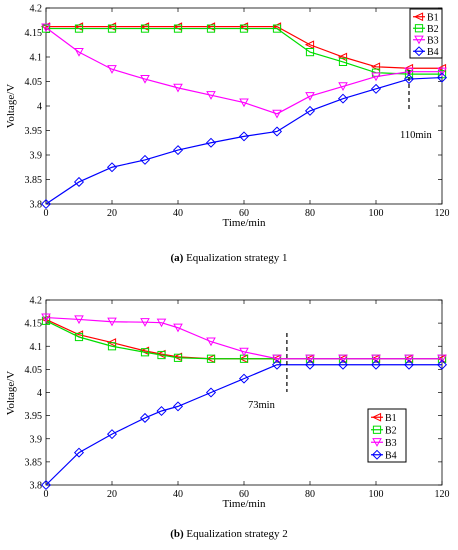 This screenshot has height=550, width=458. Describe the element at coordinates (391, 443) in the screenshot. I see `legend-label: B3` at that location.